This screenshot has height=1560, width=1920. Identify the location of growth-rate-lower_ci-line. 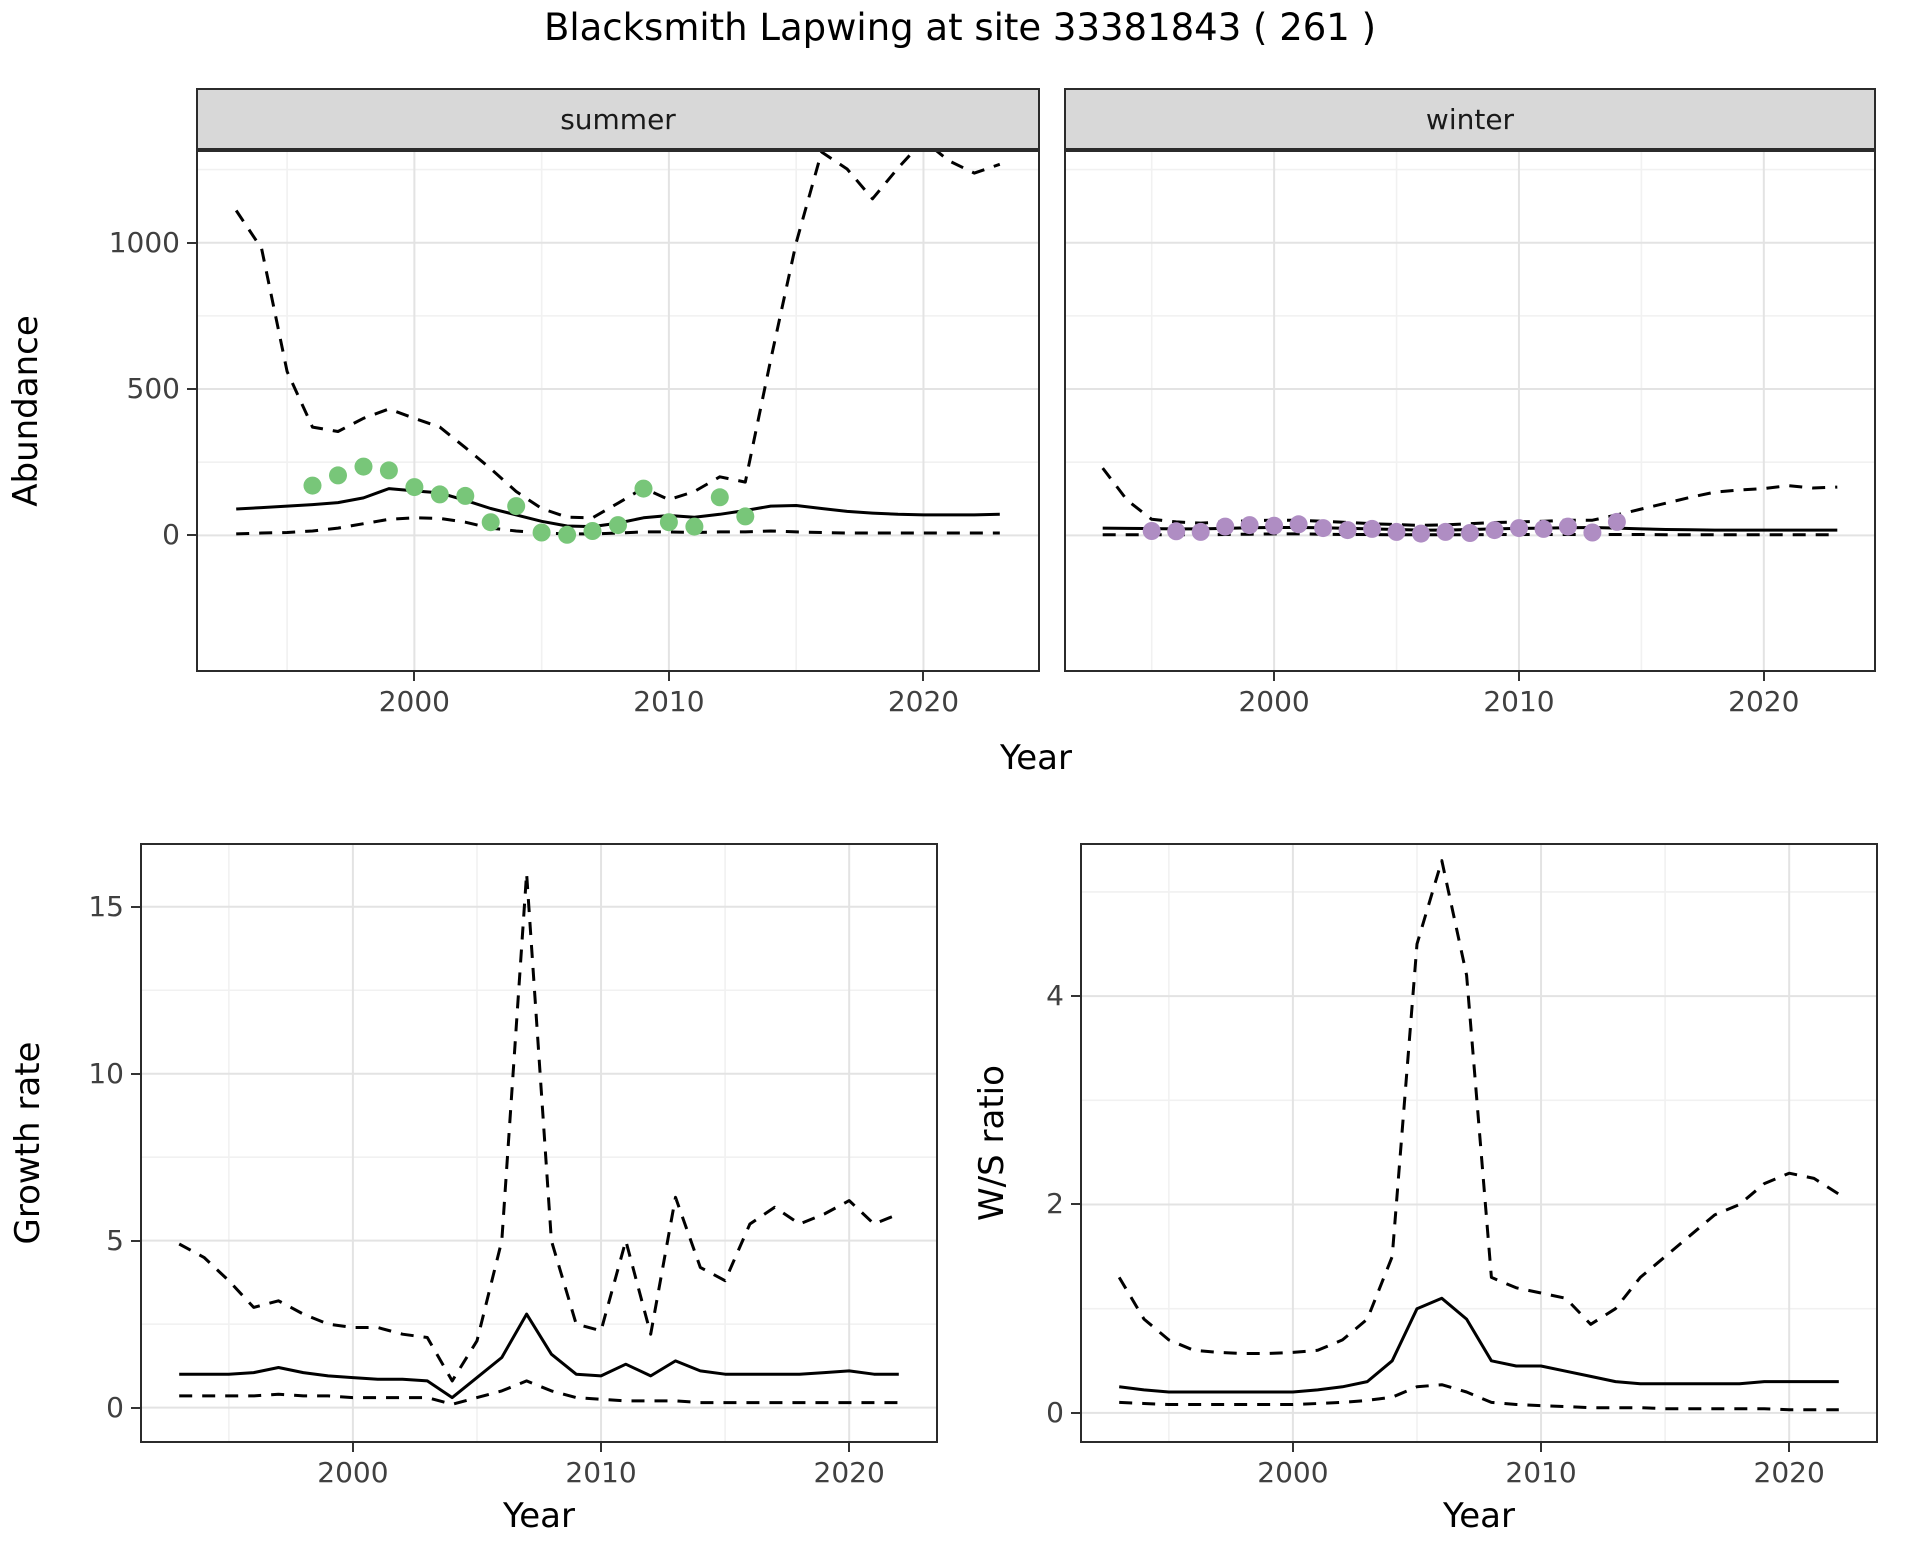
(539, 1392).